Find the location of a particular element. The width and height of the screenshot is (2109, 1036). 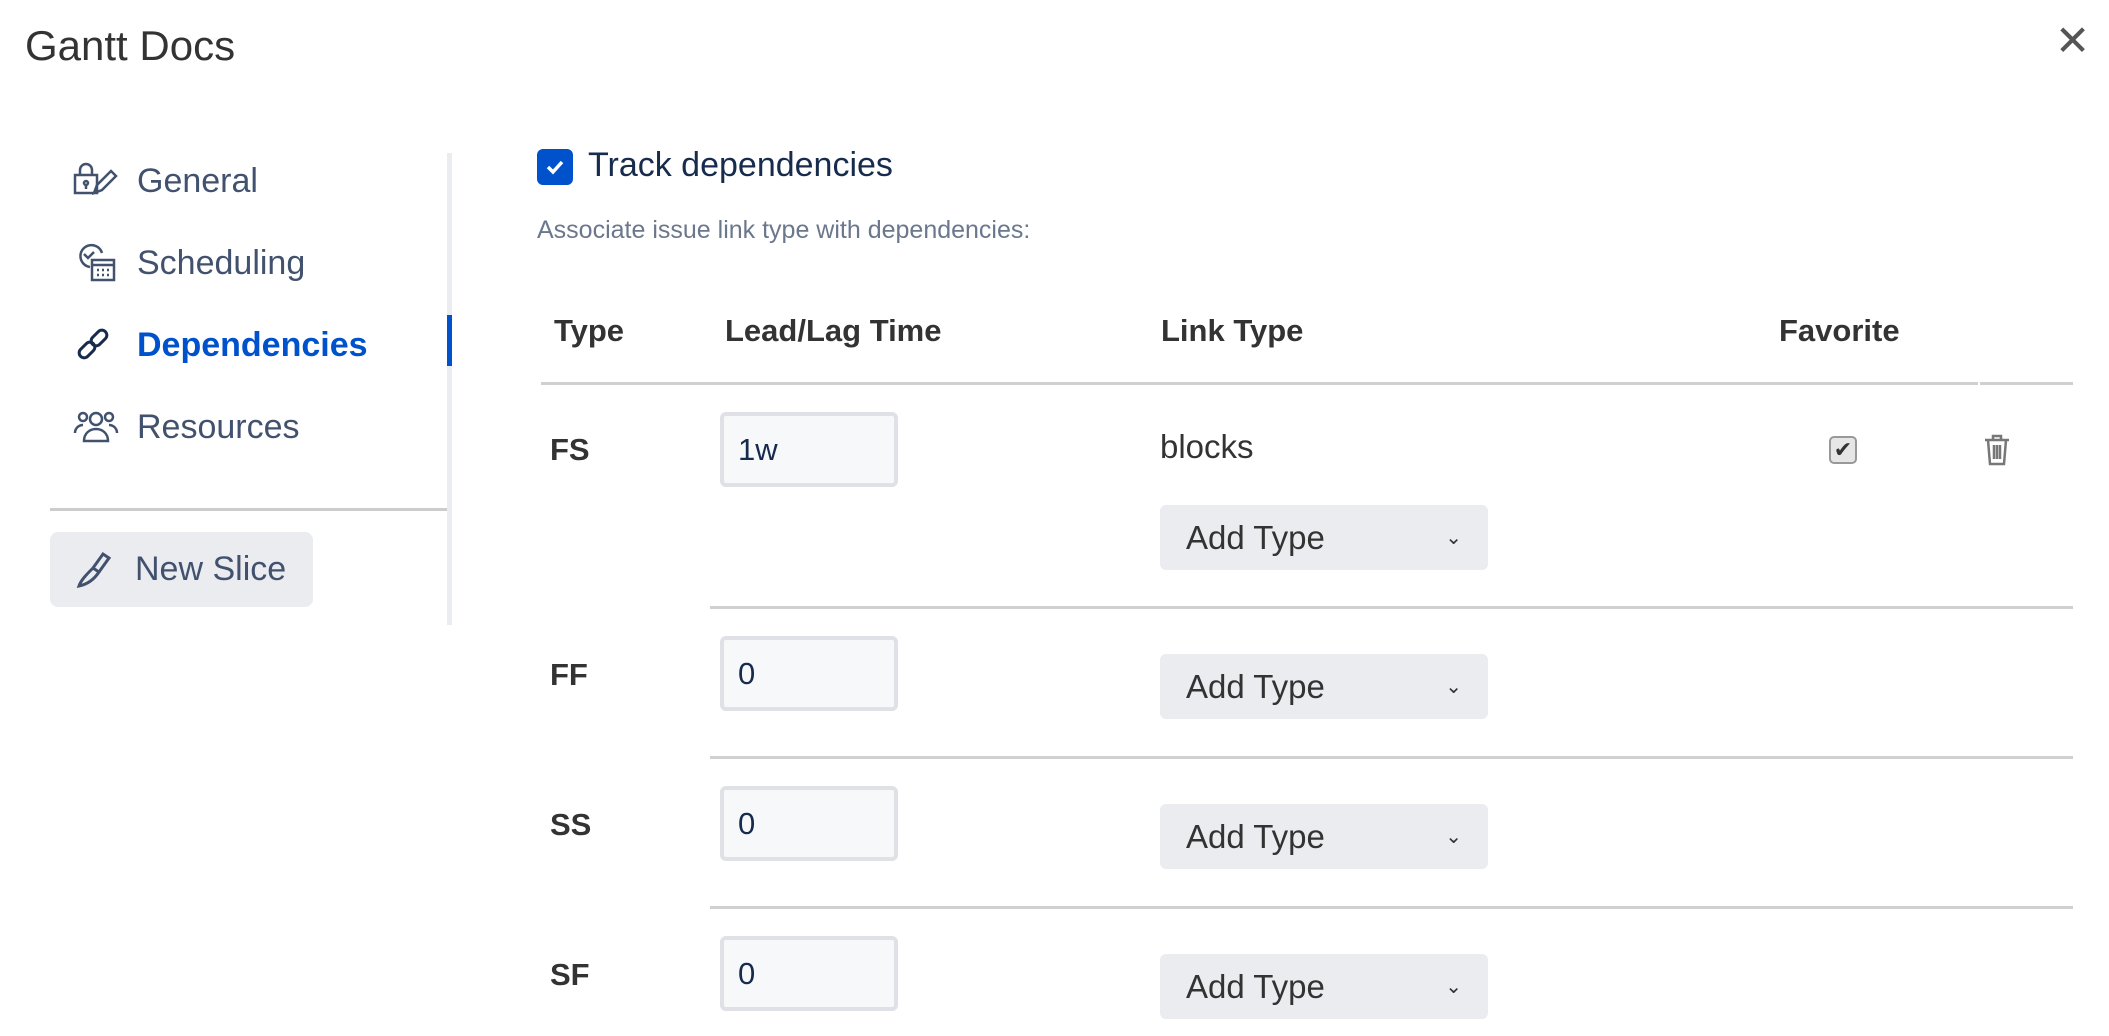

link-icon is located at coordinates (93, 344).